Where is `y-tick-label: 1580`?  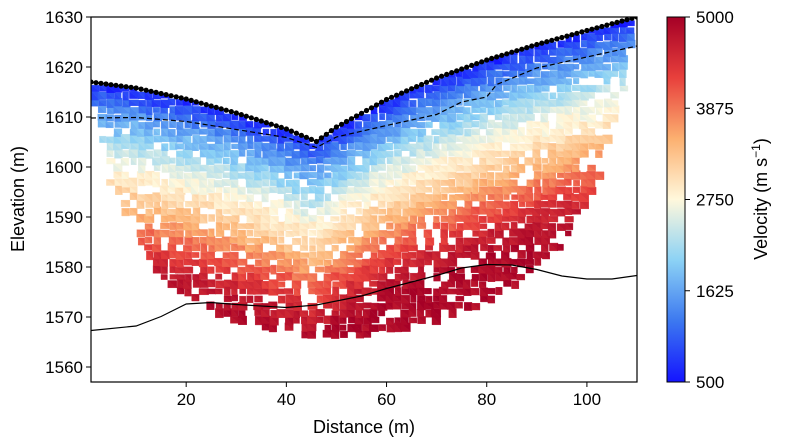 y-tick-label: 1580 is located at coordinates (64, 267).